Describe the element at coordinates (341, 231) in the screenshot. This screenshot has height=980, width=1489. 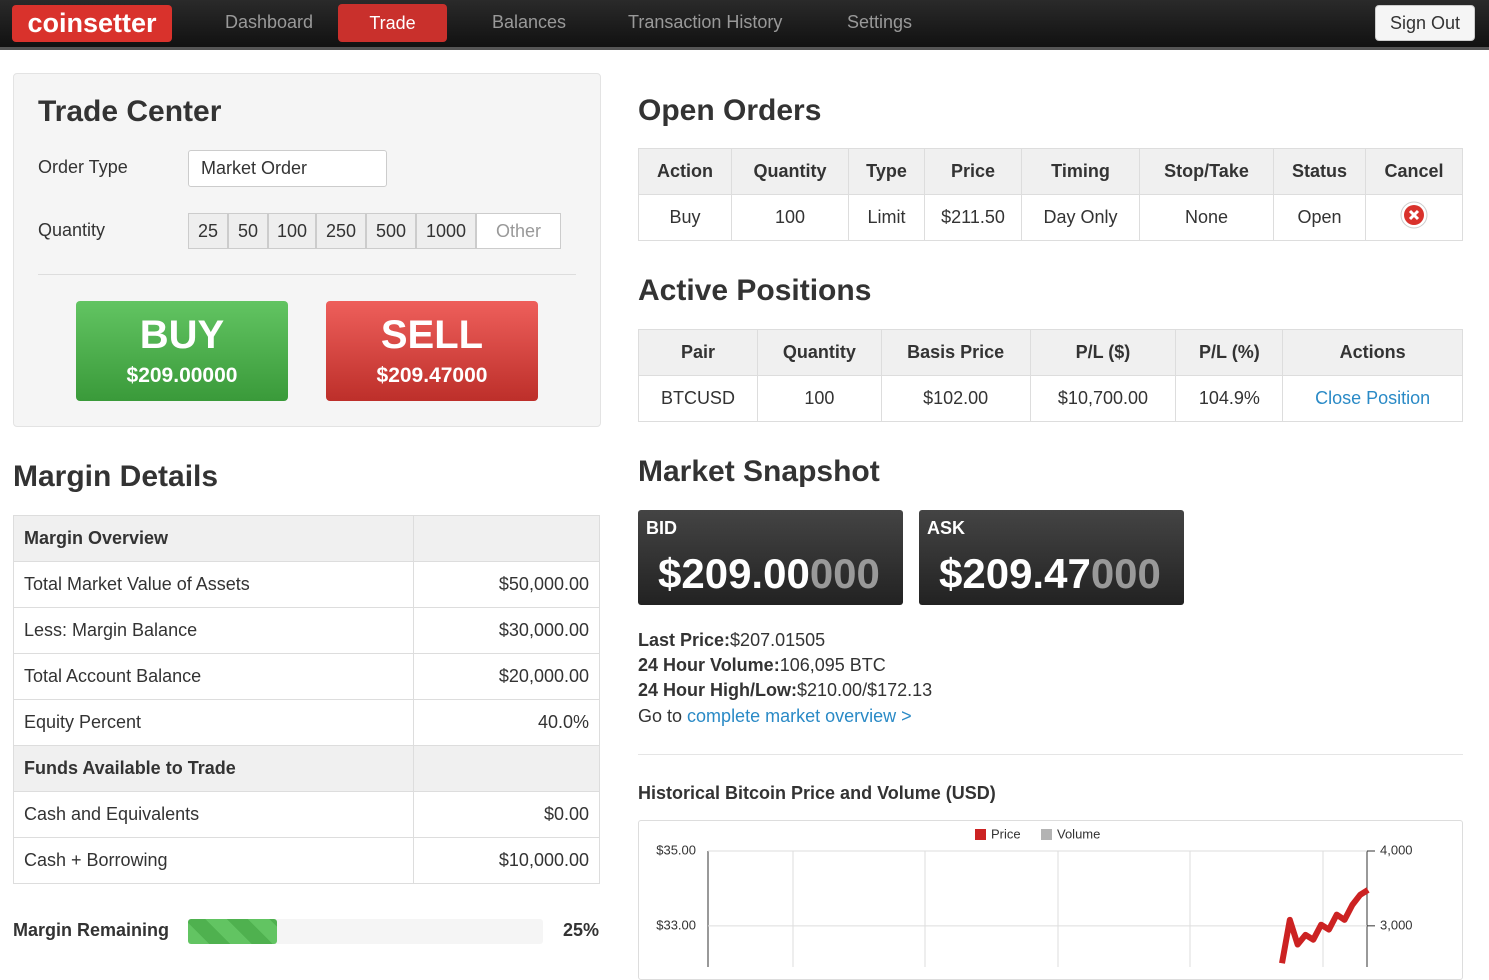
I see `quantity-button: 250` at that location.